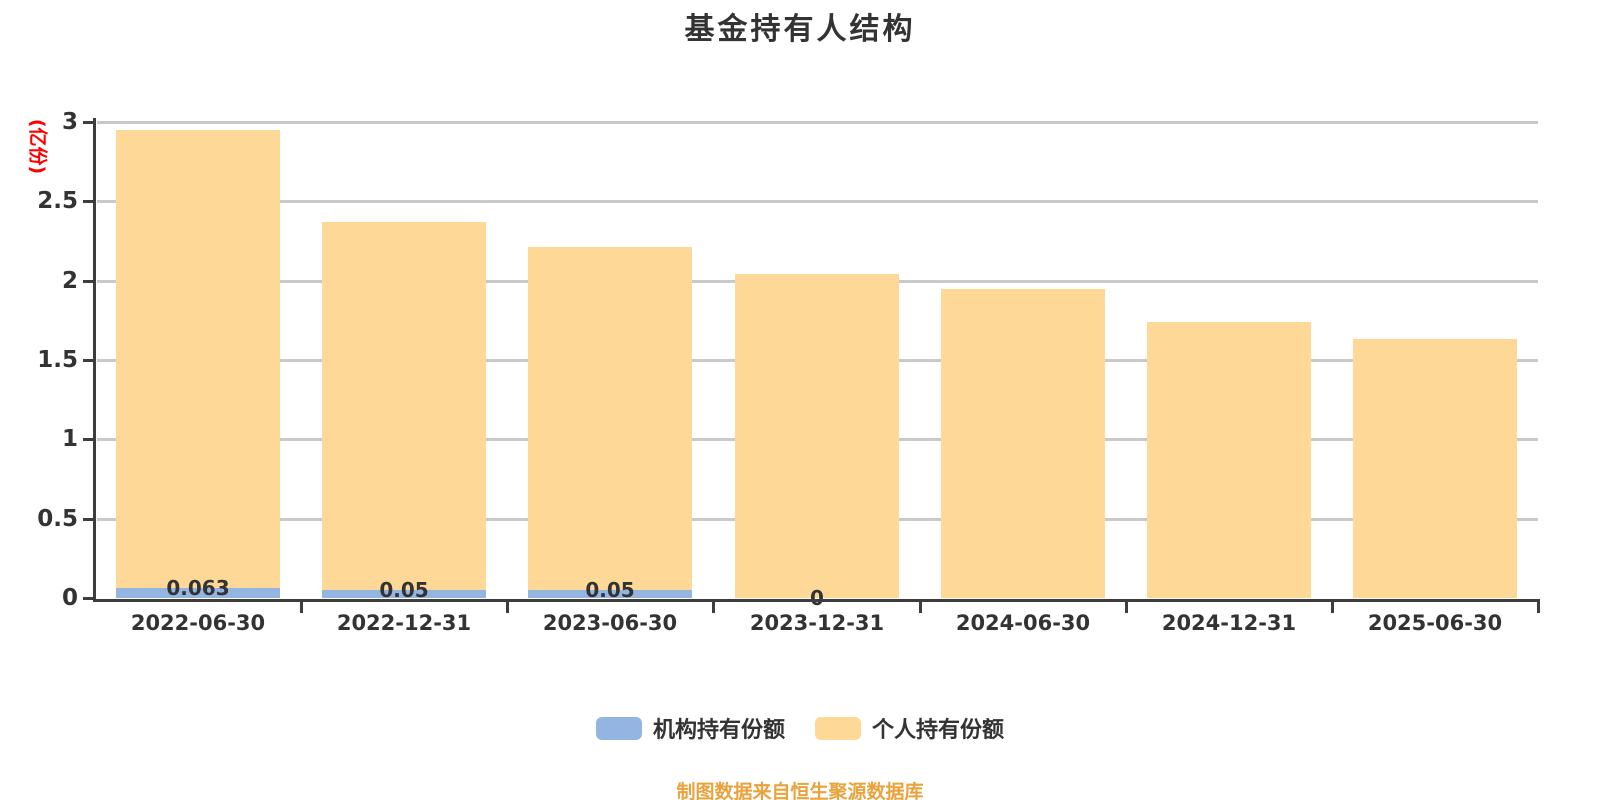 This screenshot has width=1600, height=800. I want to click on legend-label-institutional: 机构持有份额, so click(718, 730).